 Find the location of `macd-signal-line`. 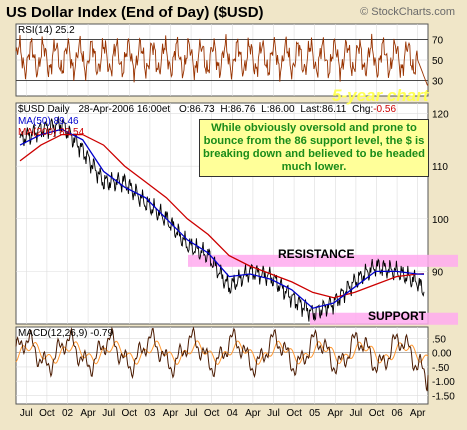

macd-signal-line is located at coordinates (222, 352).